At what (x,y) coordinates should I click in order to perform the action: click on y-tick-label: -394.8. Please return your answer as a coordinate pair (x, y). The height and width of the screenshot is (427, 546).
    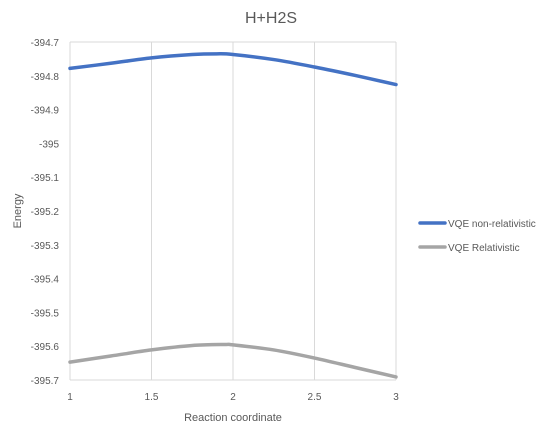
    Looking at the image, I should click on (45, 77).